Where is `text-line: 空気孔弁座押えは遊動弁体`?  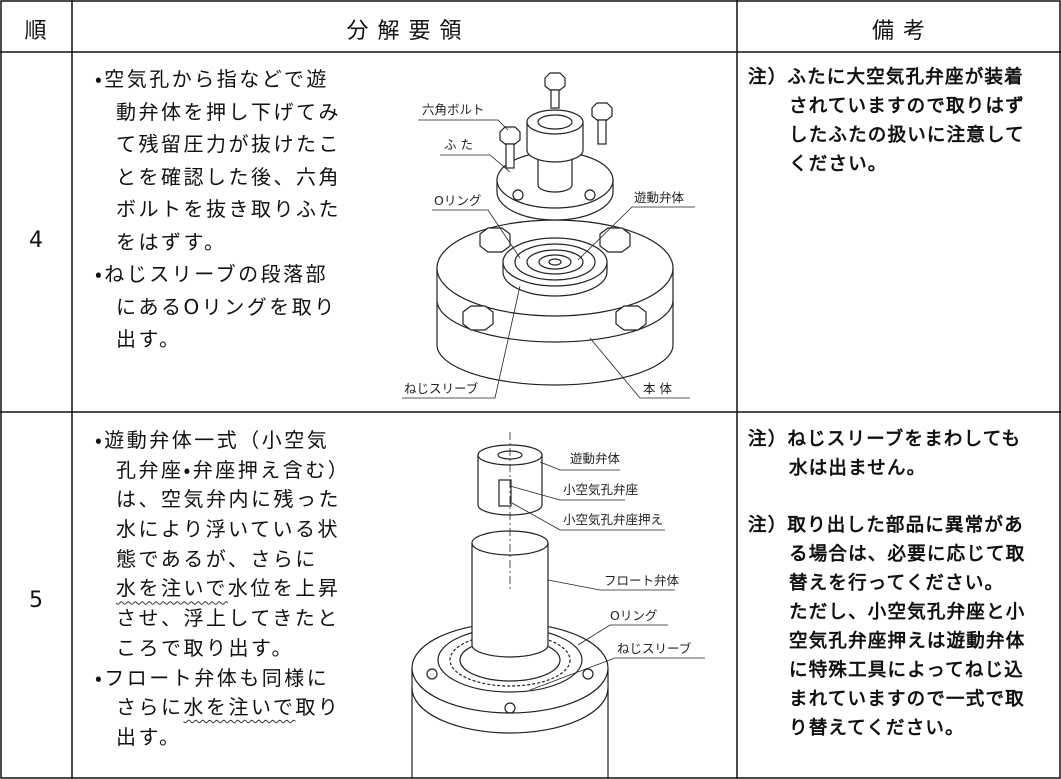
text-line: 空気孔弁座押えは遊動弁体 is located at coordinates (907, 641).